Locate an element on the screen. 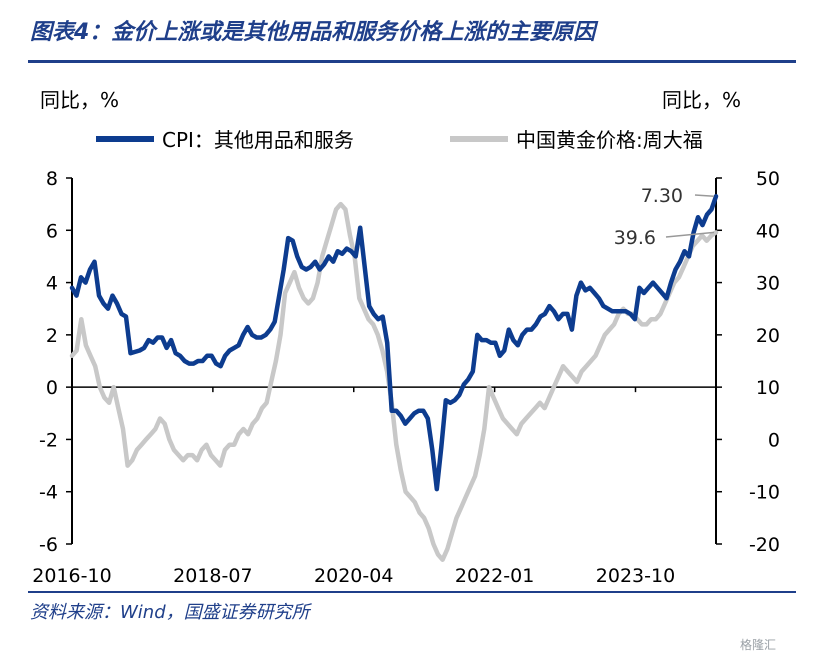  right-tick-label: 40 is located at coordinates (768, 231).